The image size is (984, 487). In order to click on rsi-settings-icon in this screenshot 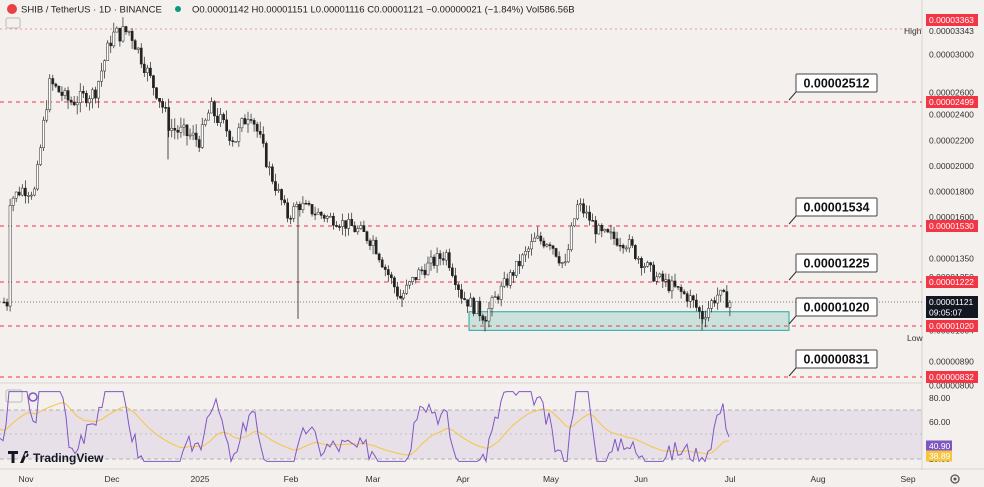, I will do `click(21, 396)`.